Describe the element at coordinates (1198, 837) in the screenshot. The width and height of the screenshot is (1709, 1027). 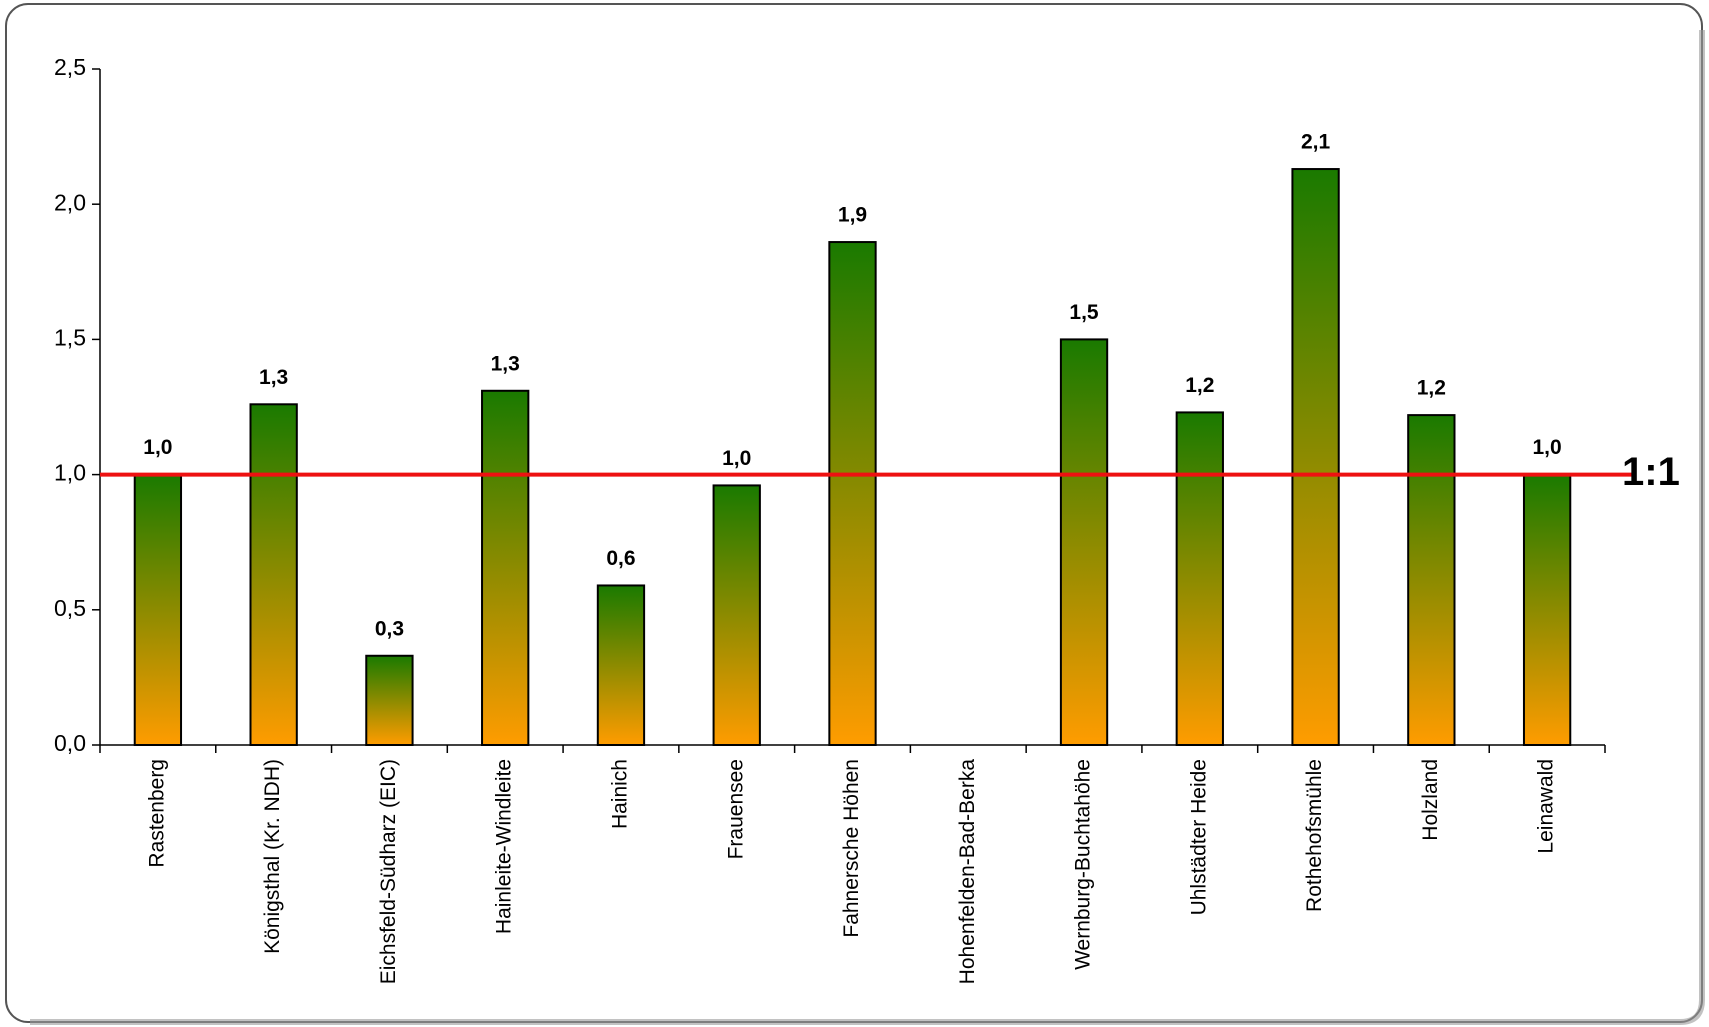
I see `x-tick-label: Uhlstädter Heide` at that location.